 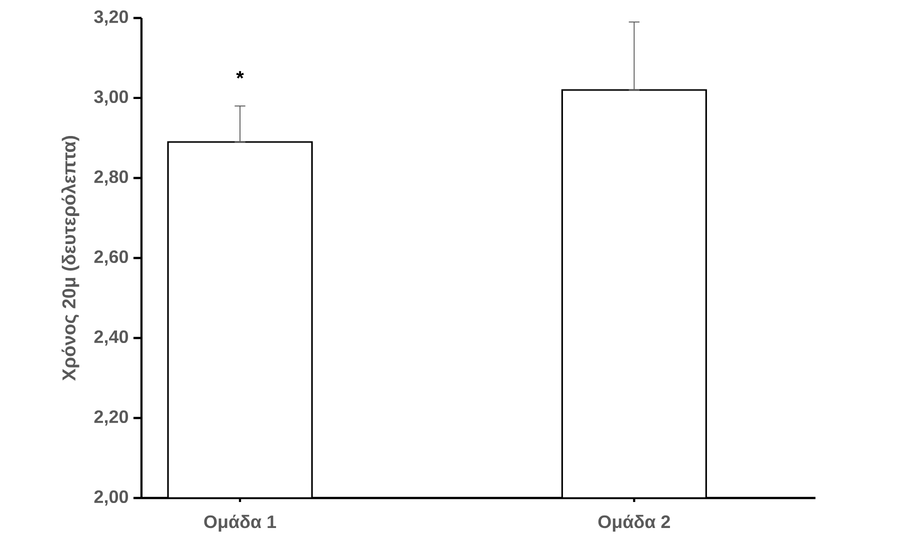 What do you see at coordinates (111, 258) in the screenshot?
I see `y-tick-label: 2,60` at bounding box center [111, 258].